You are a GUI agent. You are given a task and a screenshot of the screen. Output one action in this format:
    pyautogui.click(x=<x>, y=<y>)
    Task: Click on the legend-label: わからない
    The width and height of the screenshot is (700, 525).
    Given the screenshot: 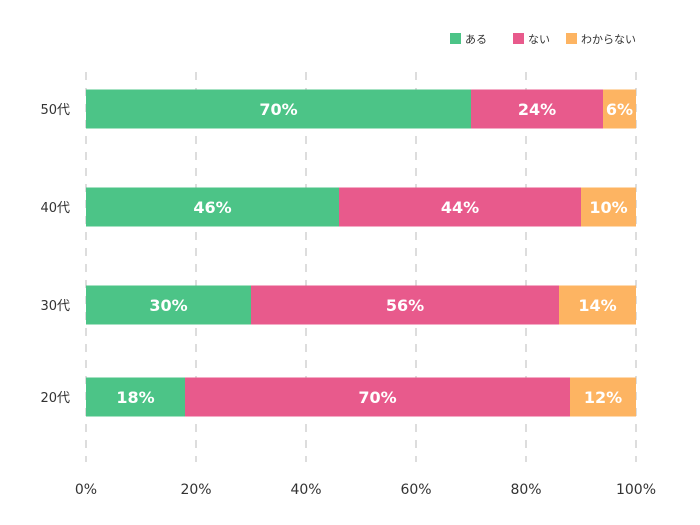 What is the action you would take?
    pyautogui.click(x=608, y=39)
    